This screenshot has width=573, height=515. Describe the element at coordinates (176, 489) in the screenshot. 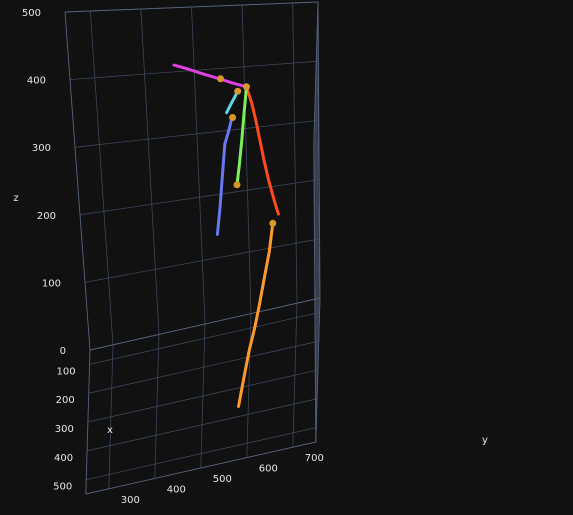

I see `y-tick-label: 400` at that location.